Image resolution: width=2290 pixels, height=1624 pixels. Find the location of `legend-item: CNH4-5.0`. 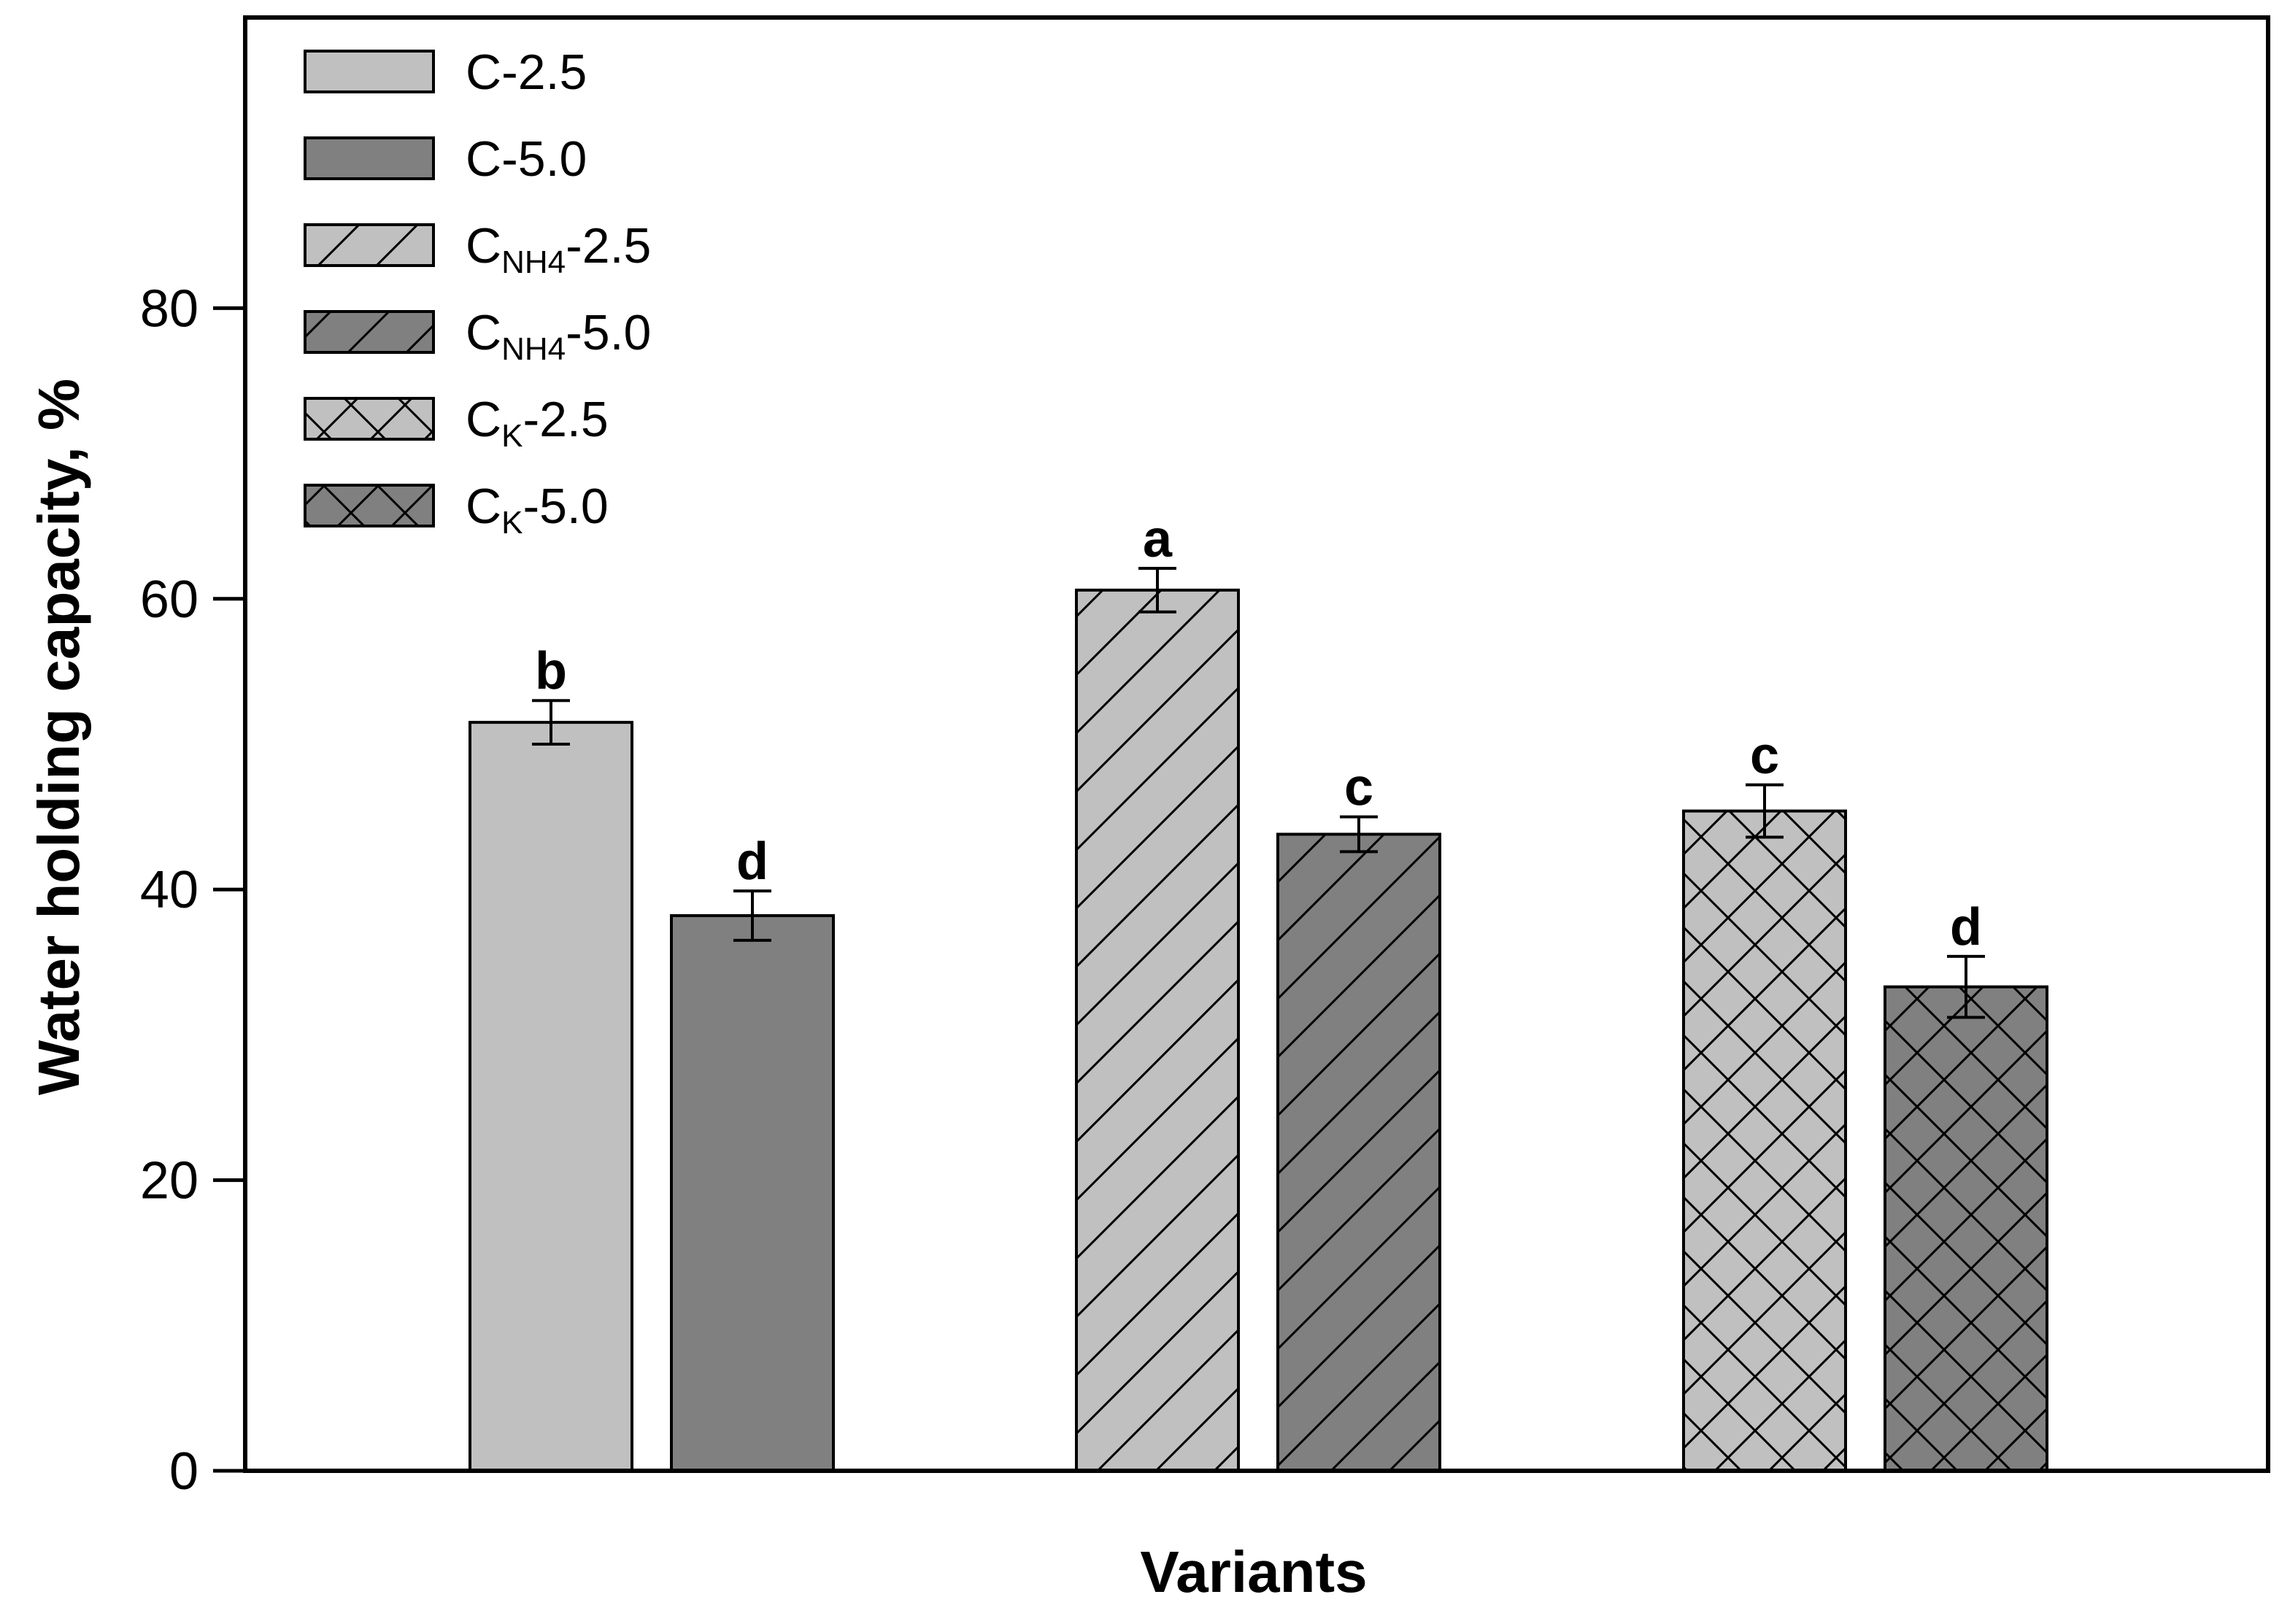

legend-item: CNH4-5.0 is located at coordinates (477, 336).